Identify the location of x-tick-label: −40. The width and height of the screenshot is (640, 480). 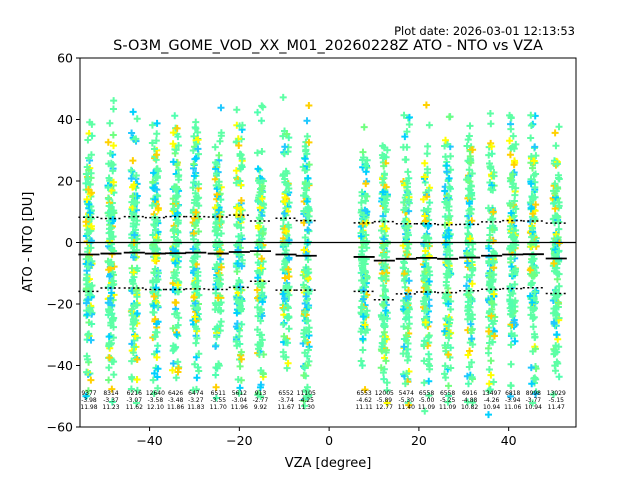
(149, 440).